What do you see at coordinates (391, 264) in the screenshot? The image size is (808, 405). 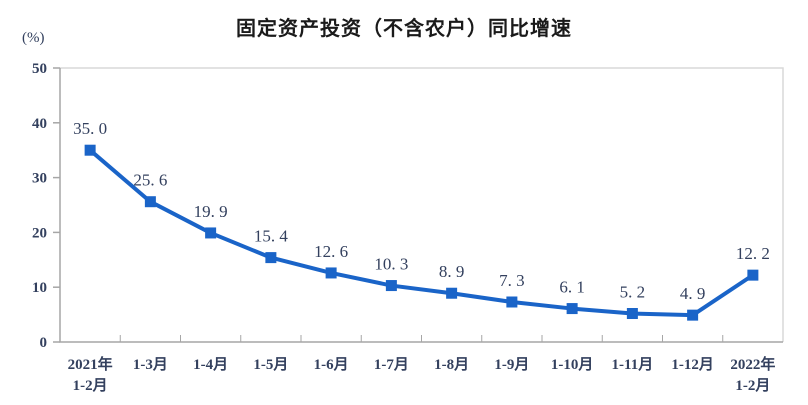 I see `data-label: 10. 3` at bounding box center [391, 264].